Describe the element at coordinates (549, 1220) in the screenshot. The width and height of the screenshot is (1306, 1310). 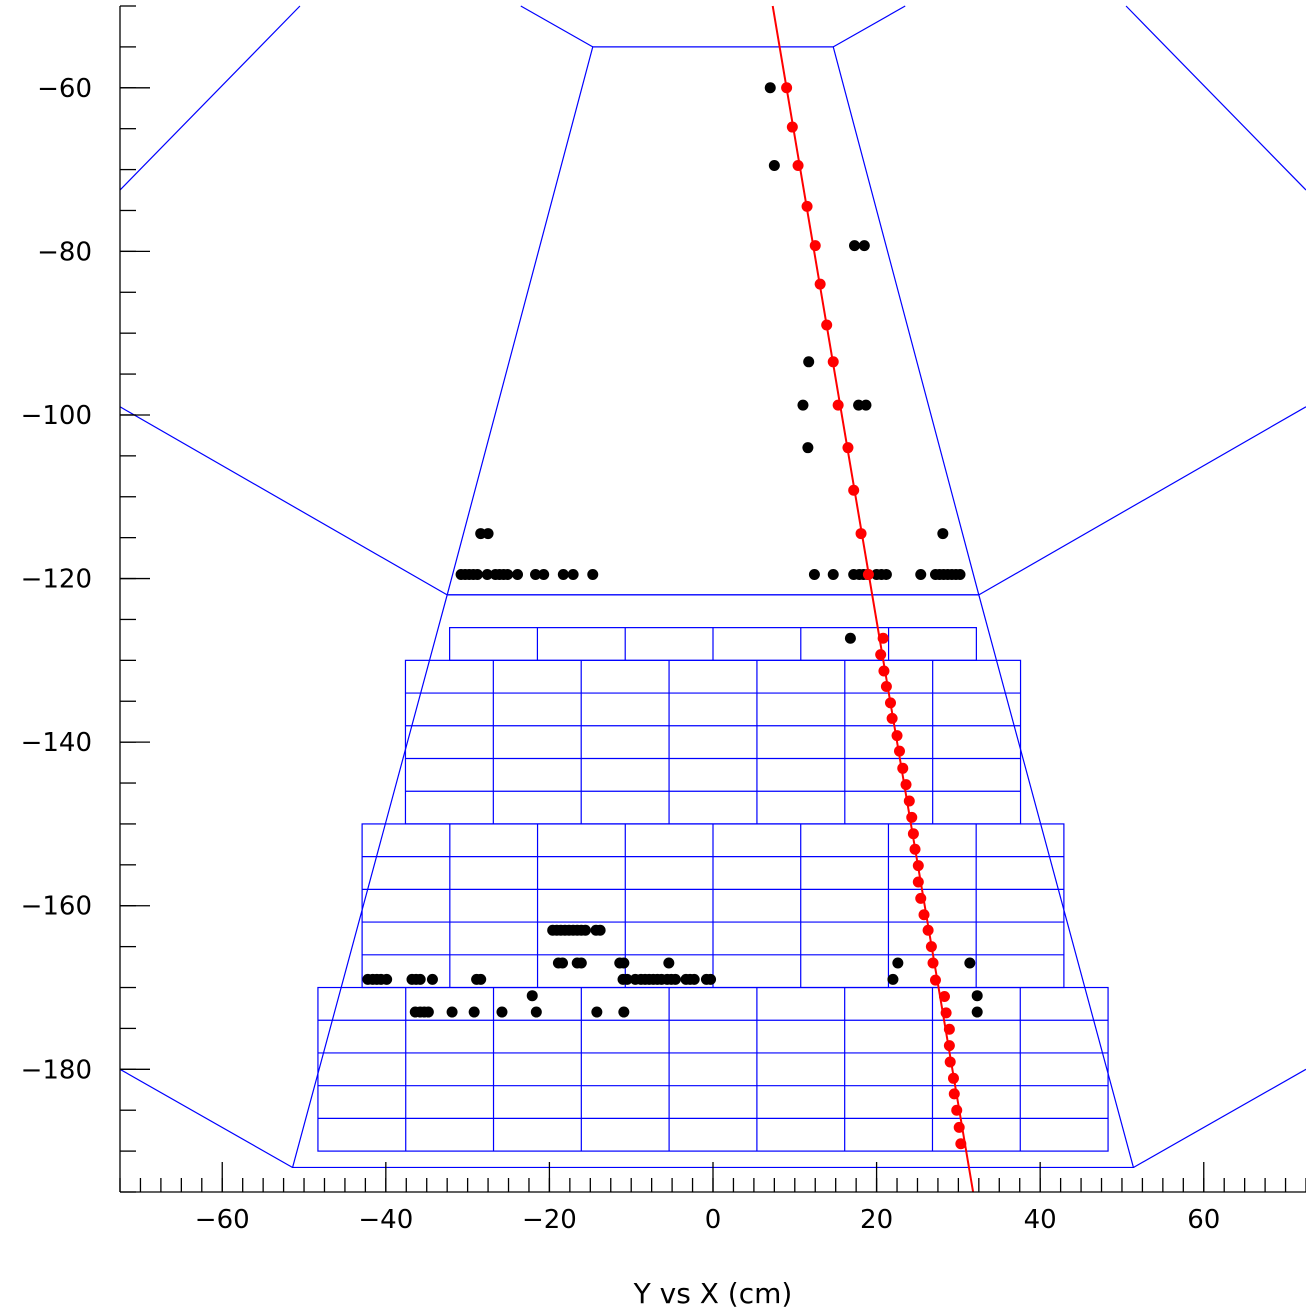
I see `x-tick-label: −20` at that location.